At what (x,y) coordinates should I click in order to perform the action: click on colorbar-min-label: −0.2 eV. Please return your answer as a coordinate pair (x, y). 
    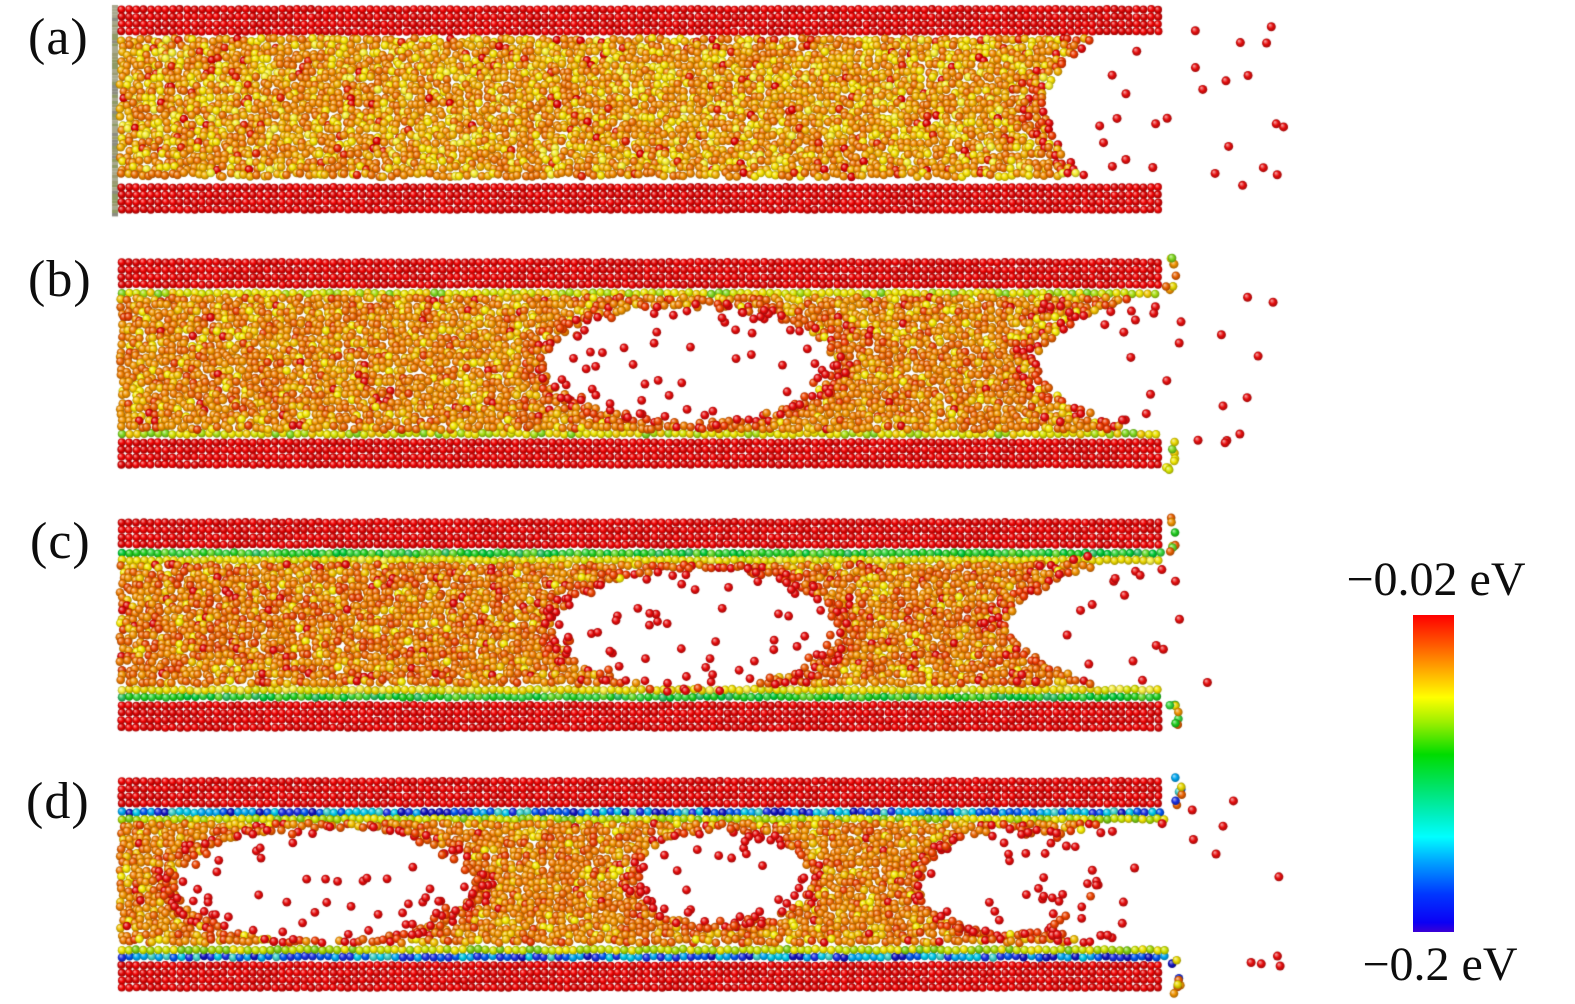
    Looking at the image, I should click on (1440, 964).